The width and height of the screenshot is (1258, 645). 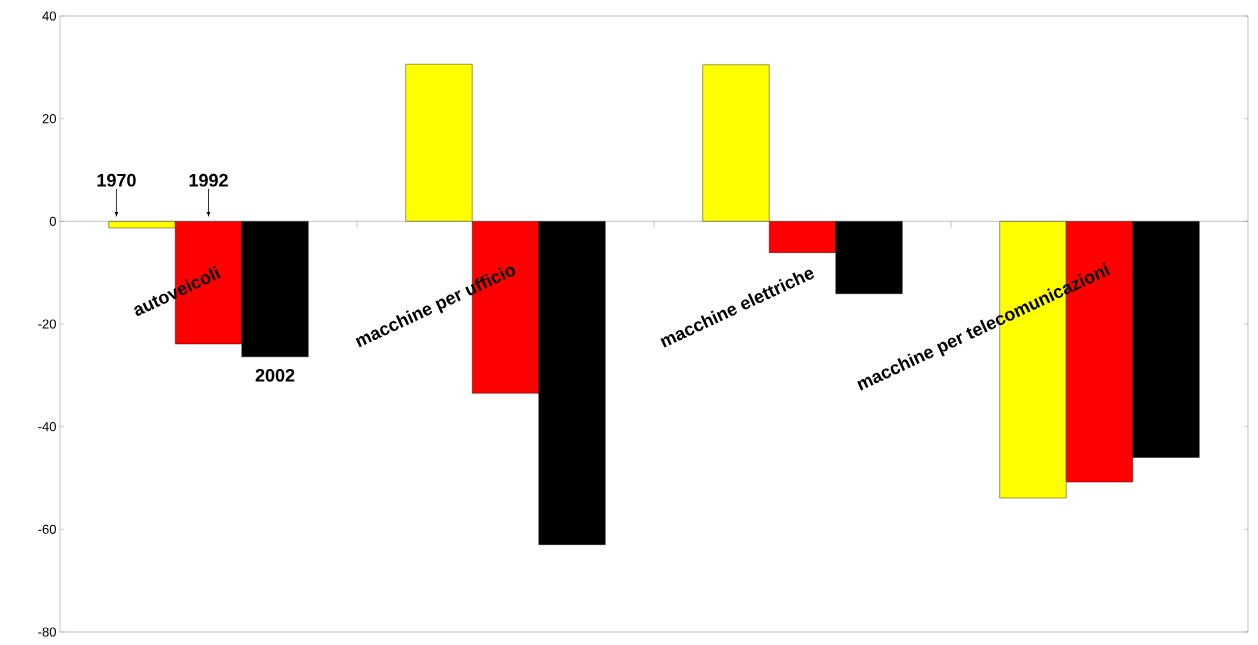 I want to click on y-tick-label: -80, so click(x=47, y=632).